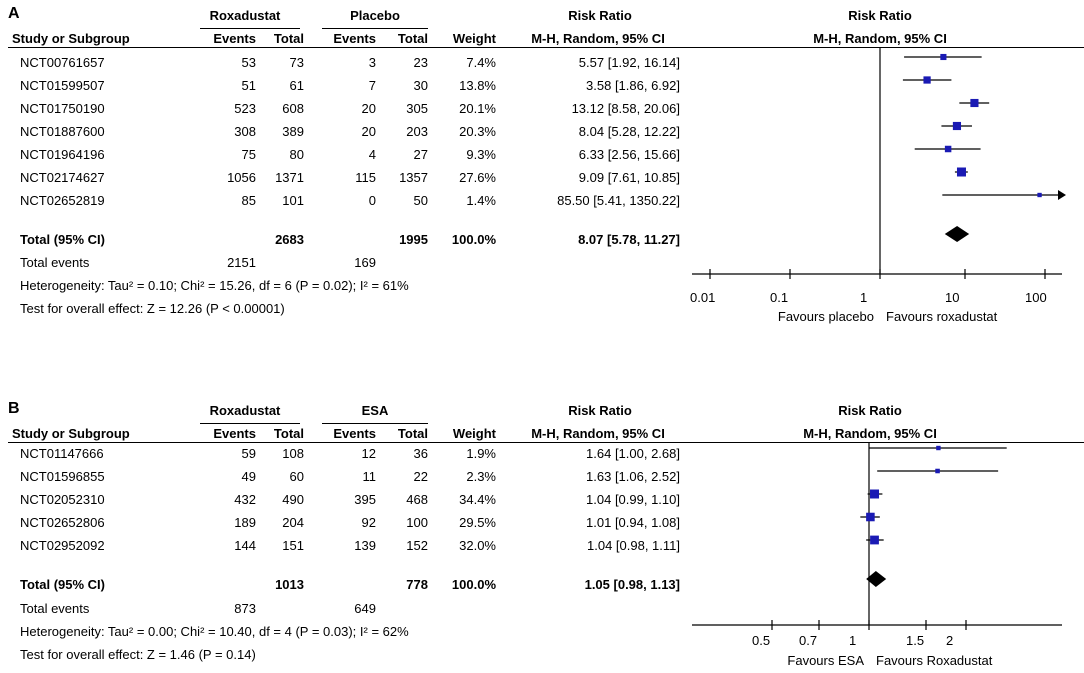 This screenshot has height=673, width=1084. I want to click on weight-cell: 9.3%, so click(481, 154).